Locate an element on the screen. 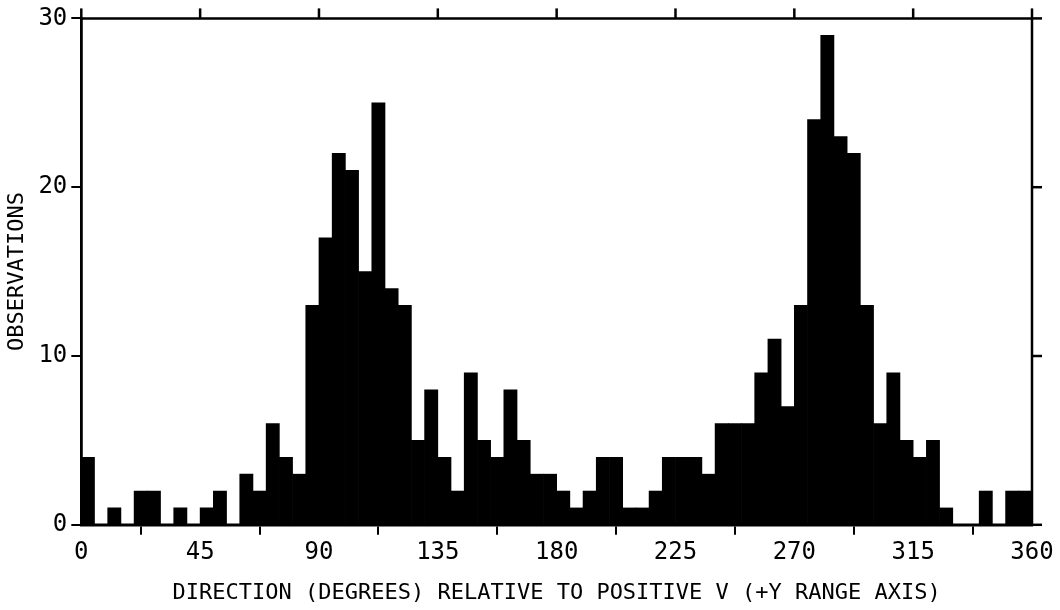  x-tick-label: 225 is located at coordinates (675, 551).